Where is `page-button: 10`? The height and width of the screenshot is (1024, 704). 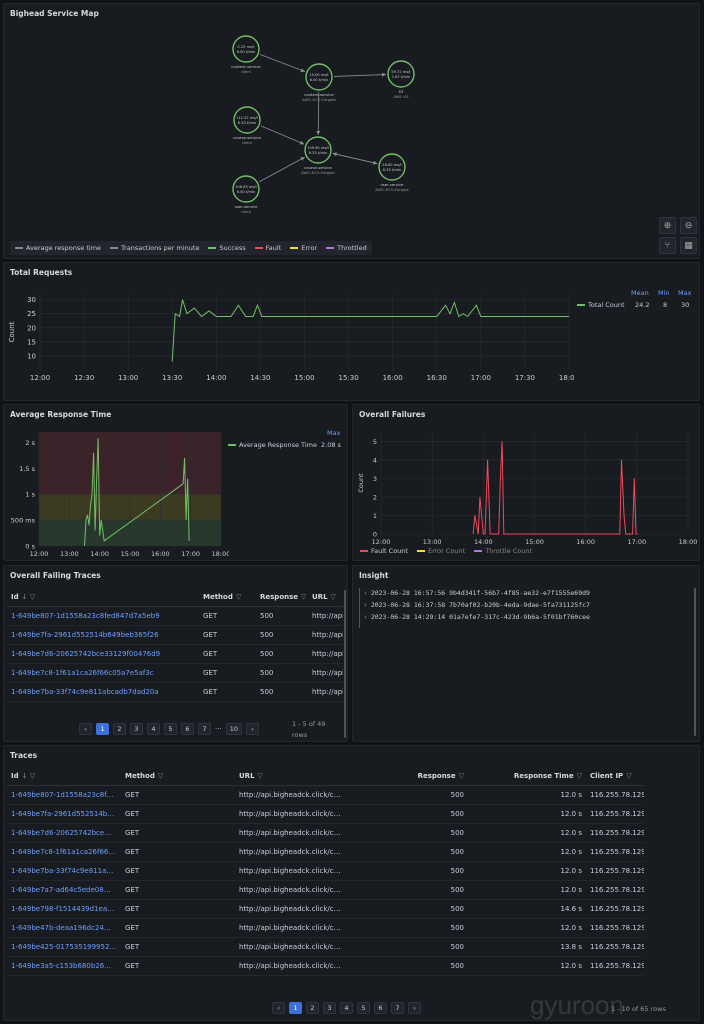 page-button: 10 is located at coordinates (233, 729).